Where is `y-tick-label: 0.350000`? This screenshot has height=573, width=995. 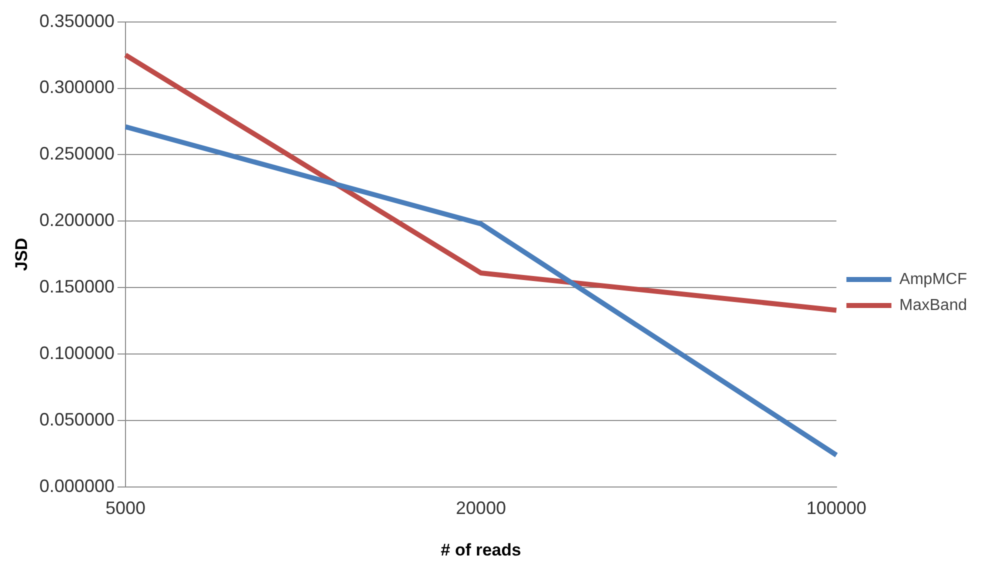 y-tick-label: 0.350000 is located at coordinates (76, 20).